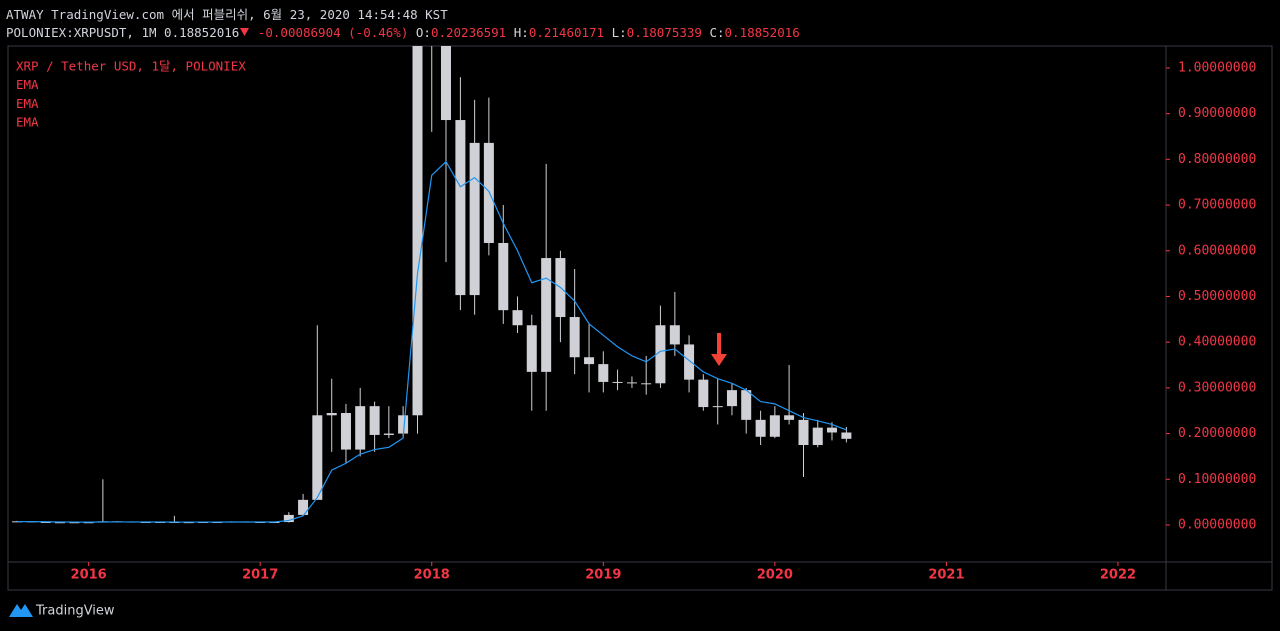 The image size is (1280, 631). I want to click on ohlc-value: 0.18075339, so click(664, 32).